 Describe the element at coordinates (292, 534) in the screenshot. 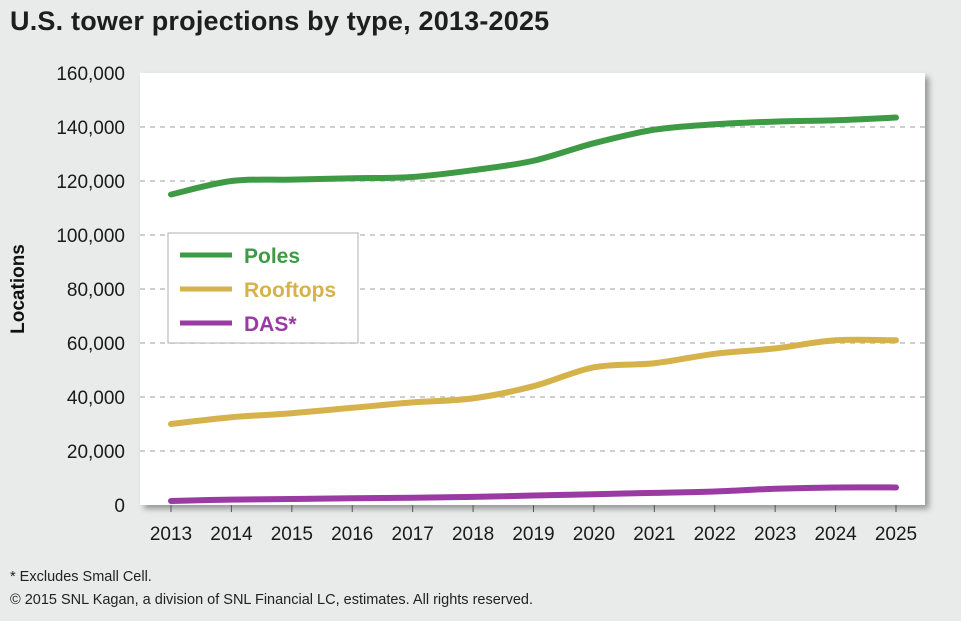

I see `x-tick-label: 2015` at that location.